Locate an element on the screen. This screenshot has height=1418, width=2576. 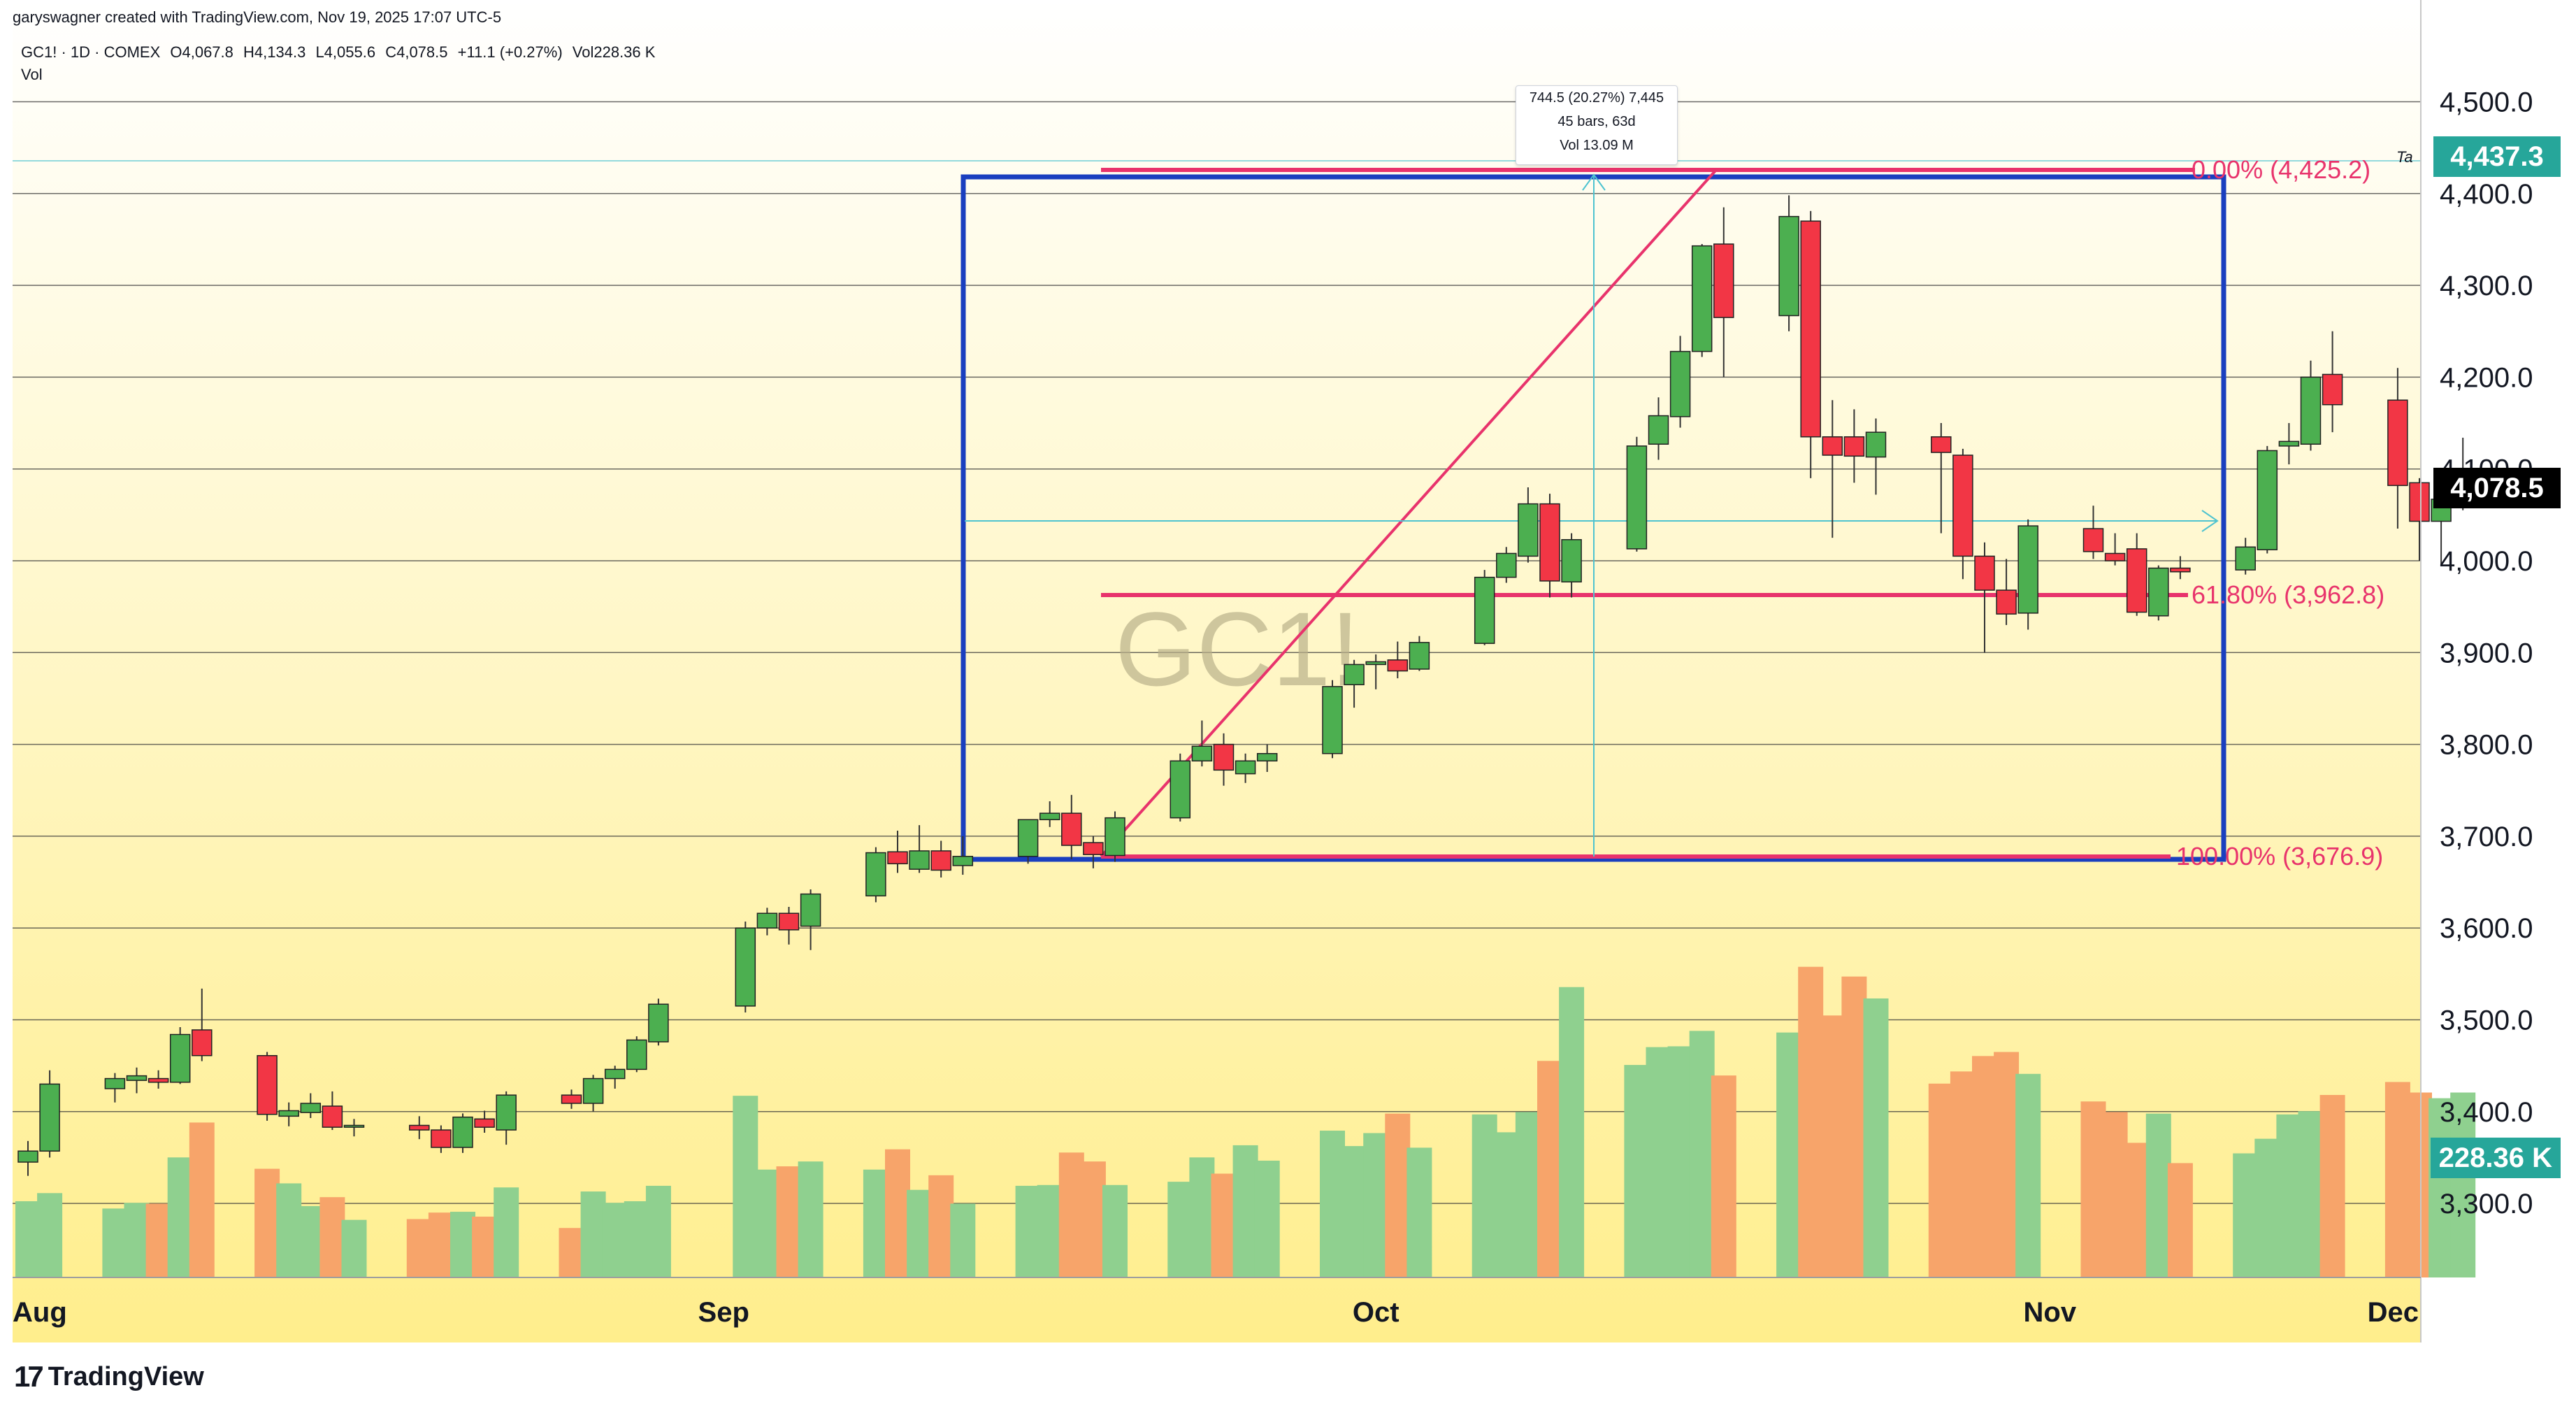
high-value: H4,134.3 is located at coordinates (274, 52).